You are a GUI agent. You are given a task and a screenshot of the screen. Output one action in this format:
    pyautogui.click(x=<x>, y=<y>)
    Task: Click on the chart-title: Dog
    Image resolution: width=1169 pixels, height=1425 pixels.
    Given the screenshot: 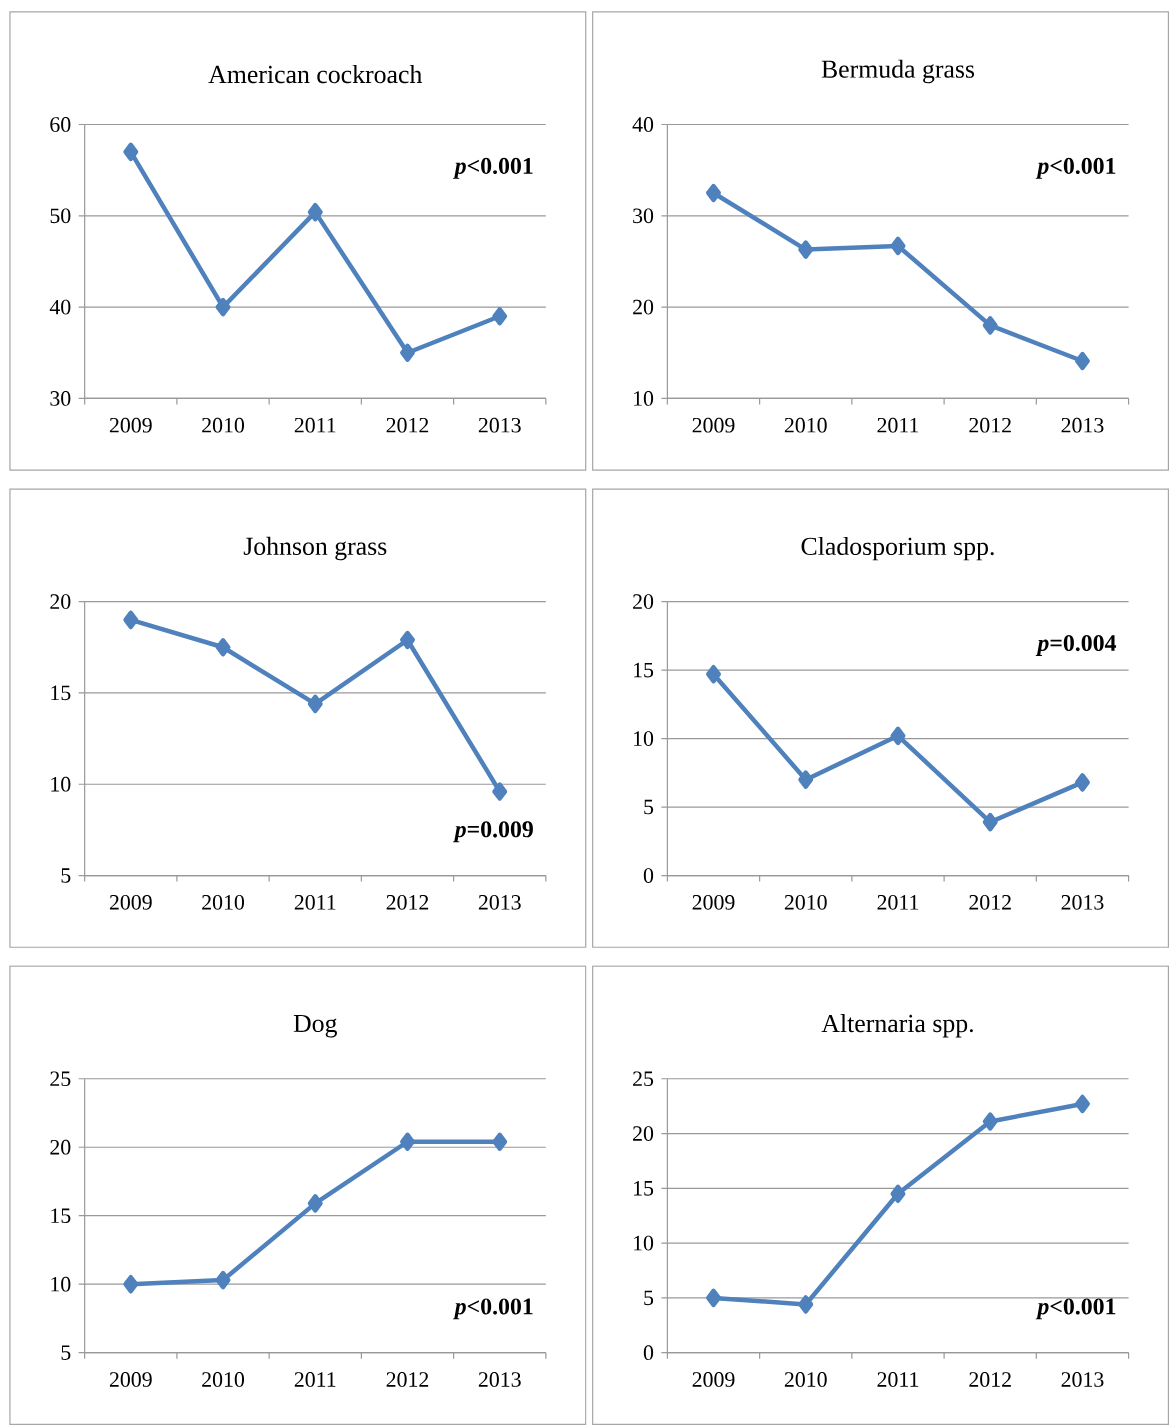 What is the action you would take?
    pyautogui.click(x=315, y=1026)
    